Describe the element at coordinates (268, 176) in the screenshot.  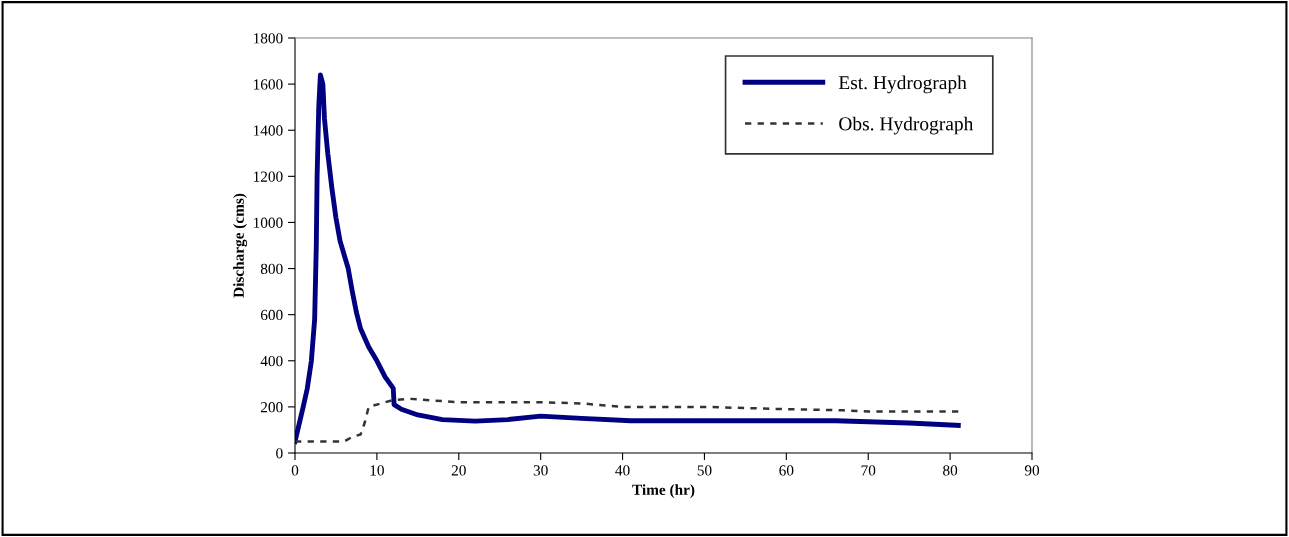
I see `y-tick-label: 1200` at that location.